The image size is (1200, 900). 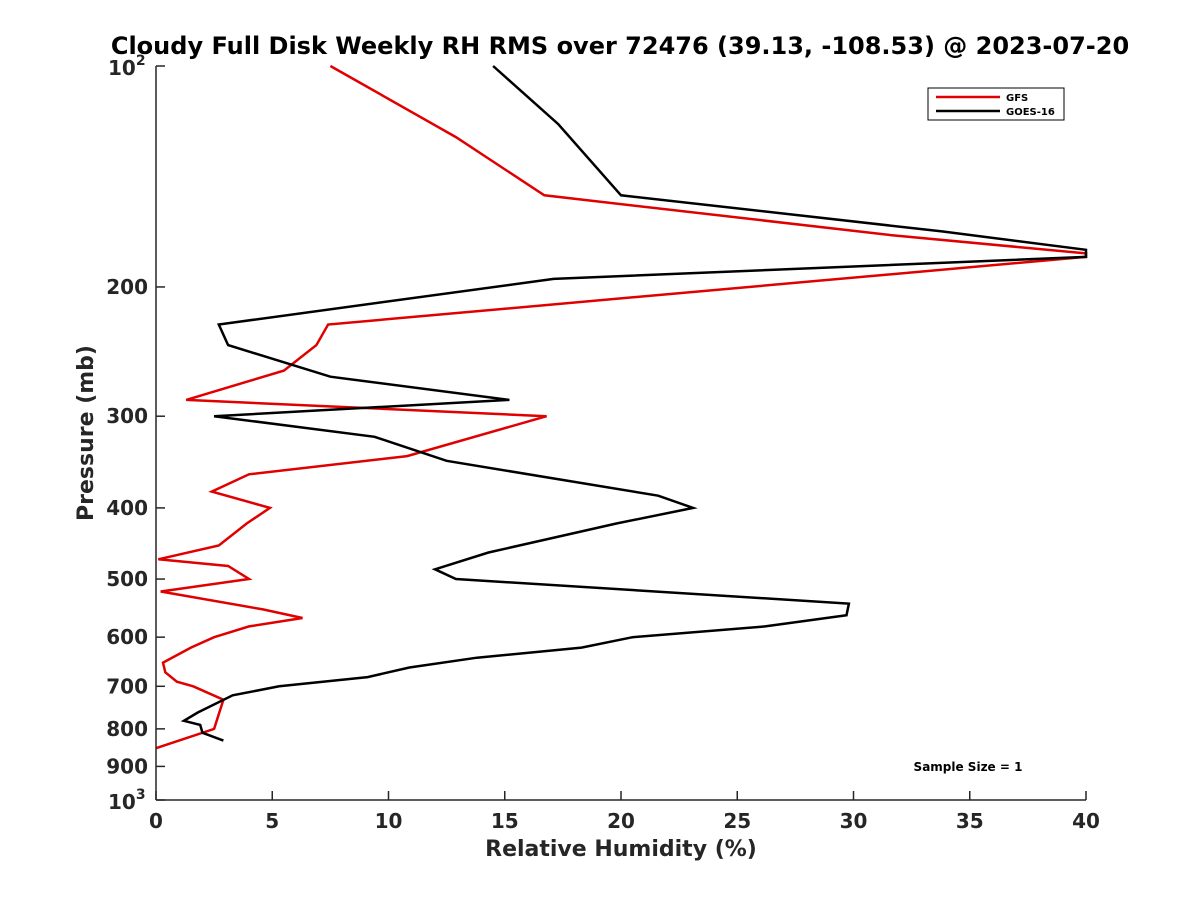 What do you see at coordinates (968, 767) in the screenshot?
I see `sample-size-annotation: Sample Size = 1` at bounding box center [968, 767].